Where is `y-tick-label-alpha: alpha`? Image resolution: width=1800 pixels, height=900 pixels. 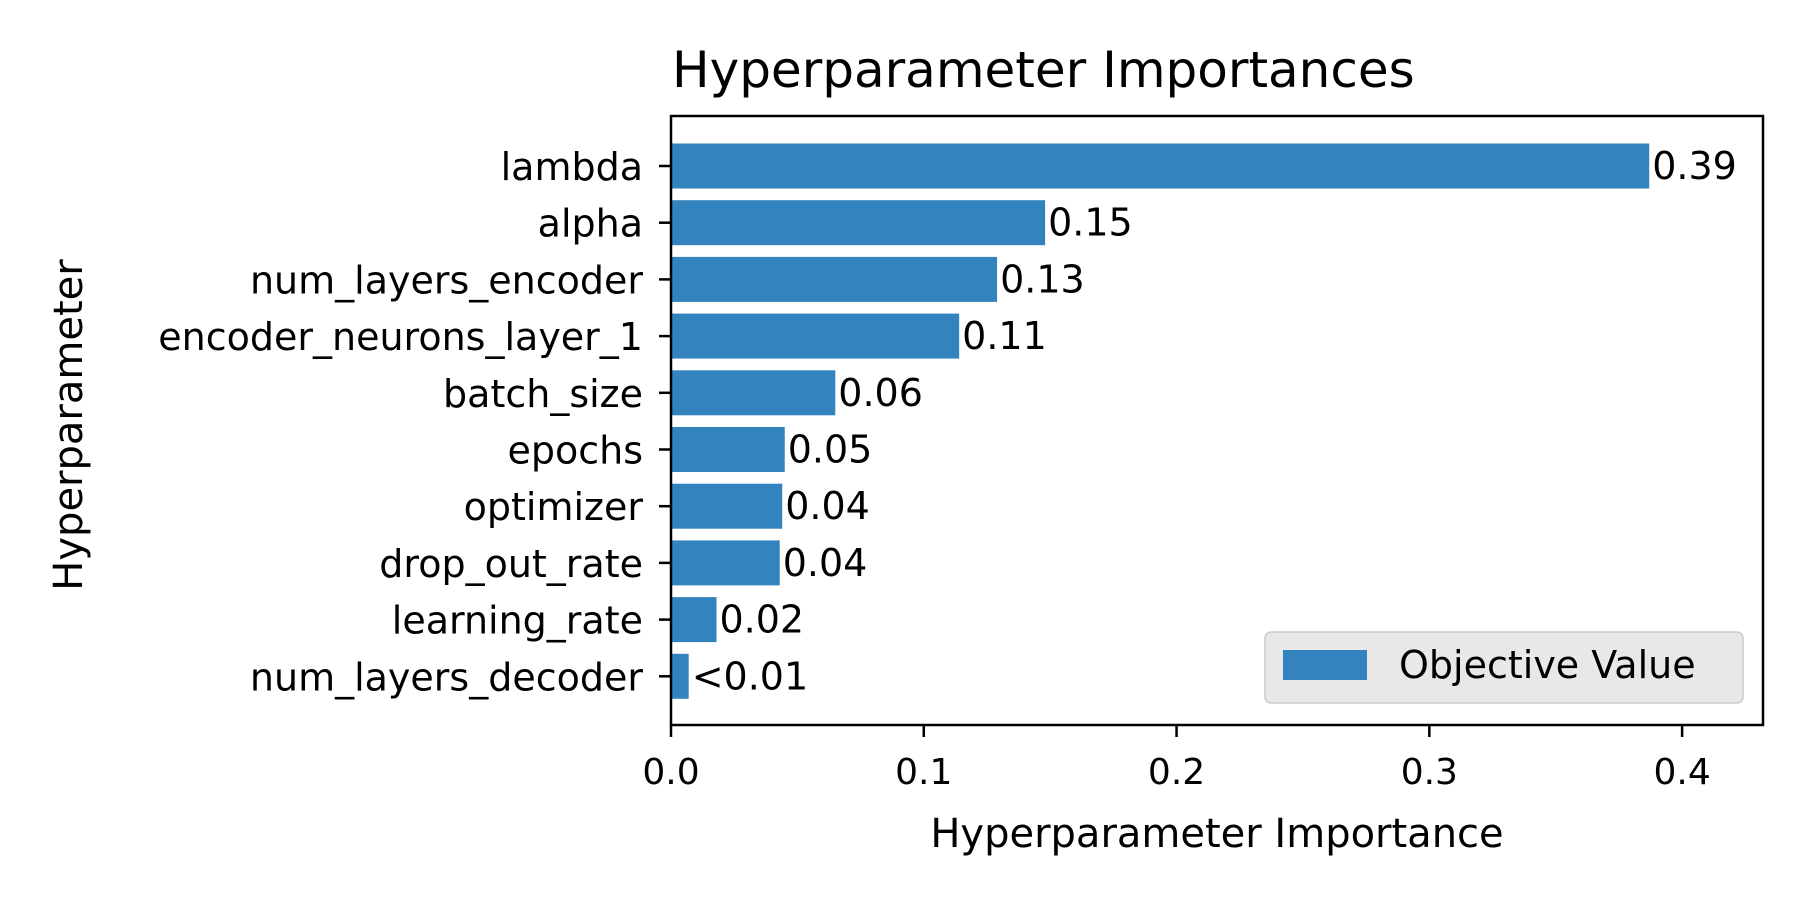
y-tick-label-alpha: alpha is located at coordinates (590, 224).